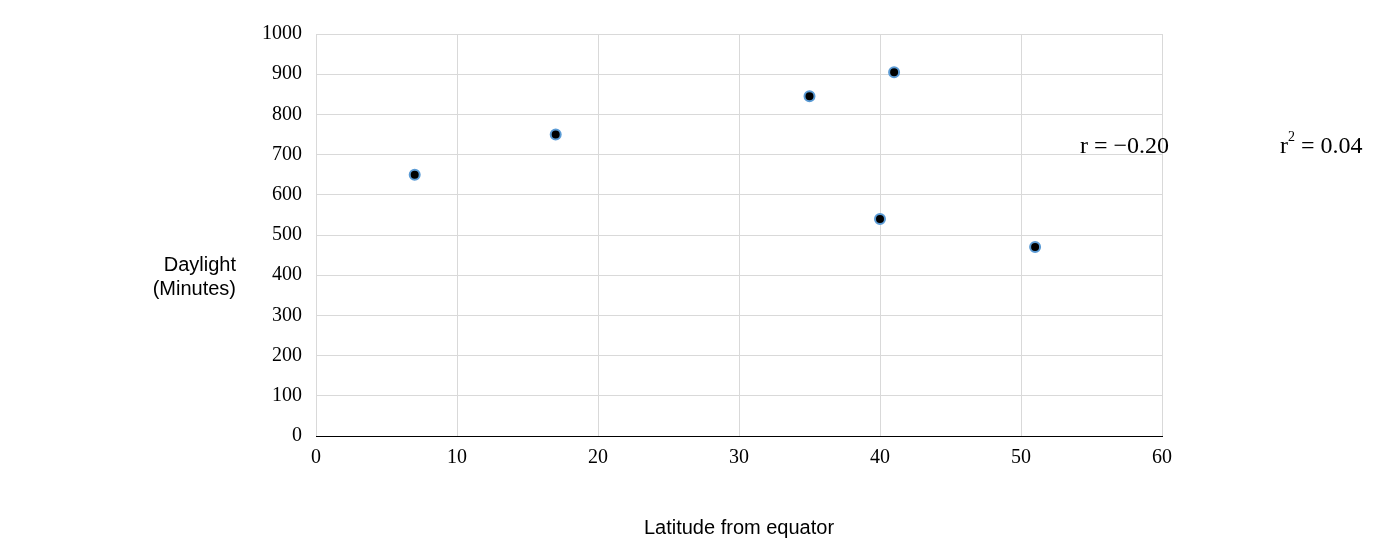 Image resolution: width=1380 pixels, height=556 pixels. What do you see at coordinates (598, 456) in the screenshot?
I see `x-tick-label: 20` at bounding box center [598, 456].